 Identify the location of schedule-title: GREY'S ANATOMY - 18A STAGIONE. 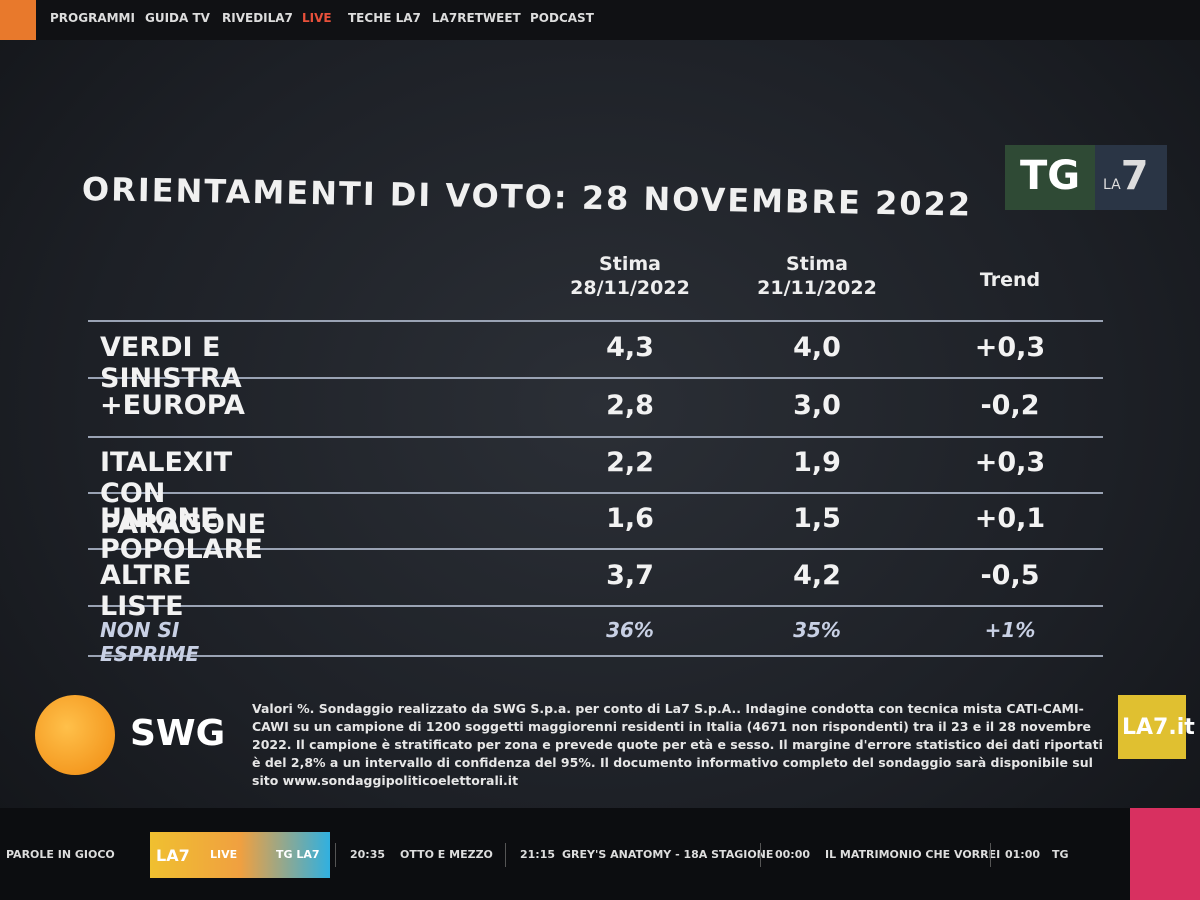
(668, 854).